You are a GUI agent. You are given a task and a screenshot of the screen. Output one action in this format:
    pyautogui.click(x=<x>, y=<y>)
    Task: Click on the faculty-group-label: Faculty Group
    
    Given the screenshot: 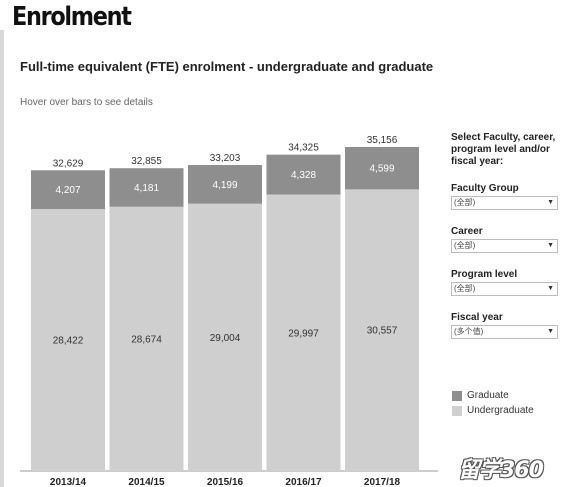 What is the action you would take?
    pyautogui.click(x=485, y=188)
    